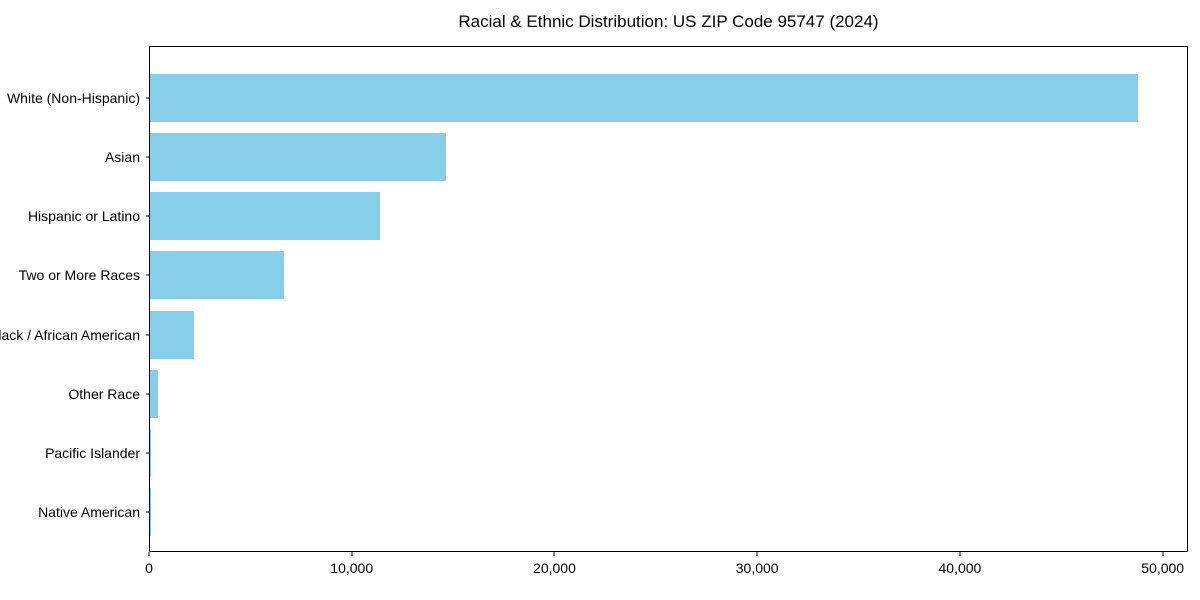 The height and width of the screenshot is (600, 1200). I want to click on x-tick-label: 30,000, so click(757, 568).